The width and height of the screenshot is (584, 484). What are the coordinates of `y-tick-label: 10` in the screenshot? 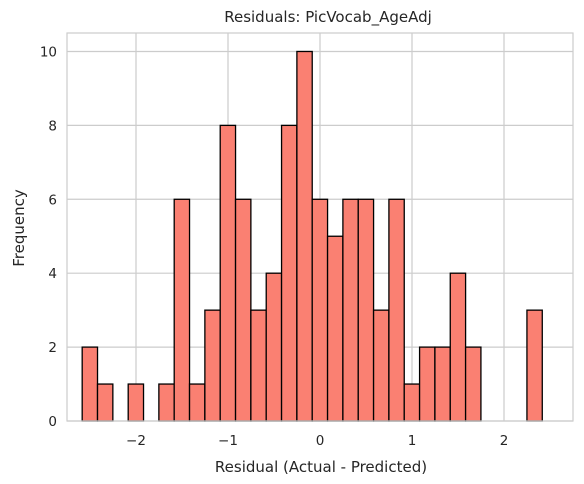 It's located at (48, 52).